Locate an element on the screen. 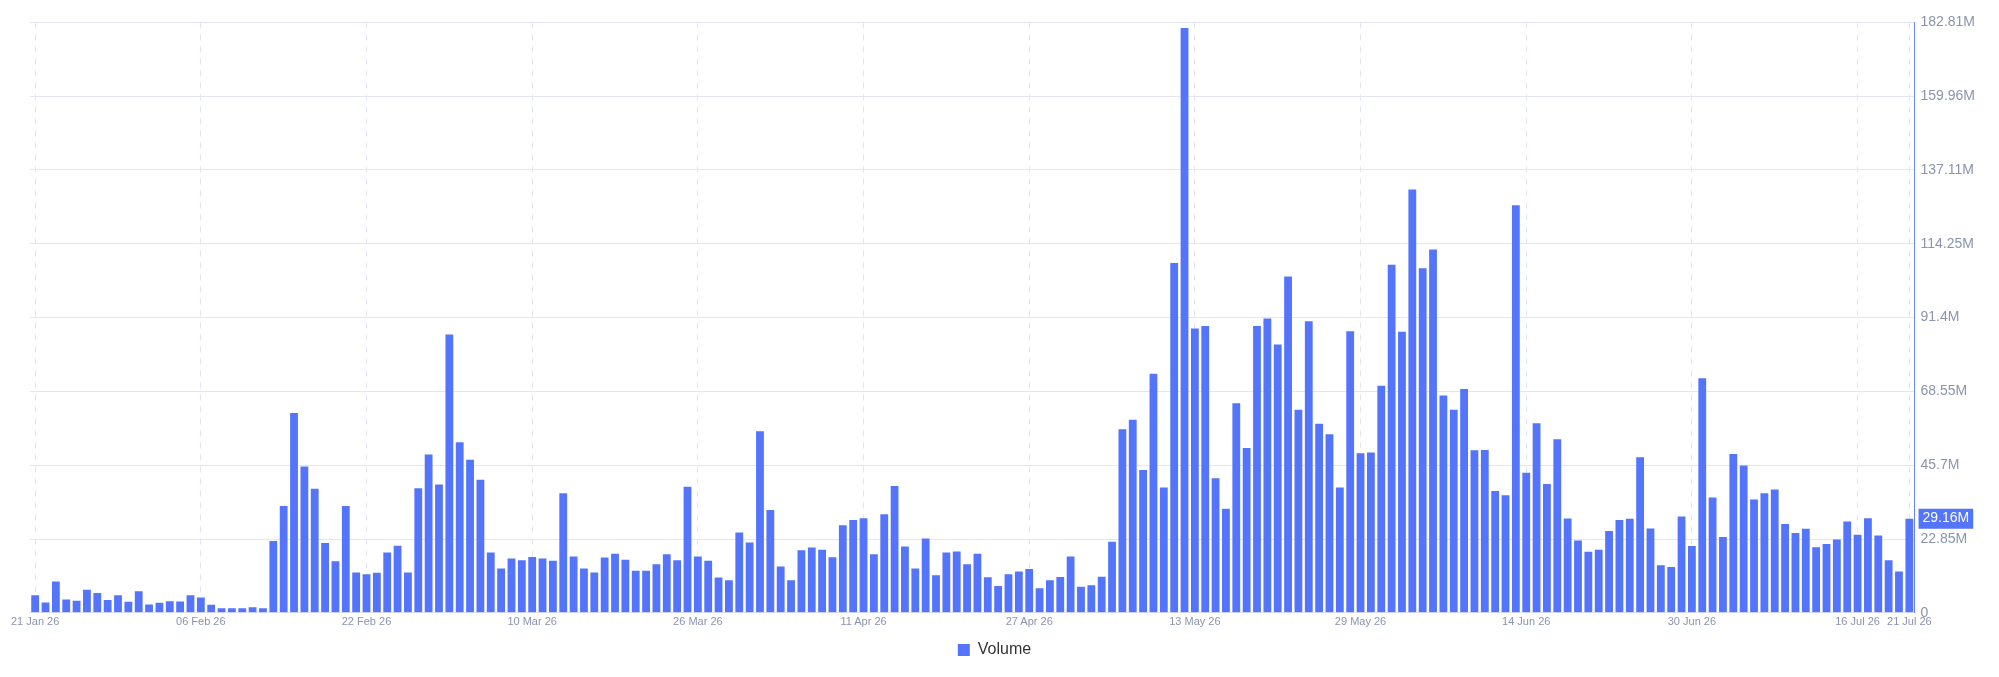 This screenshot has width=1999, height=677. x-tick-label: 29 May 26 is located at coordinates (1360, 621).